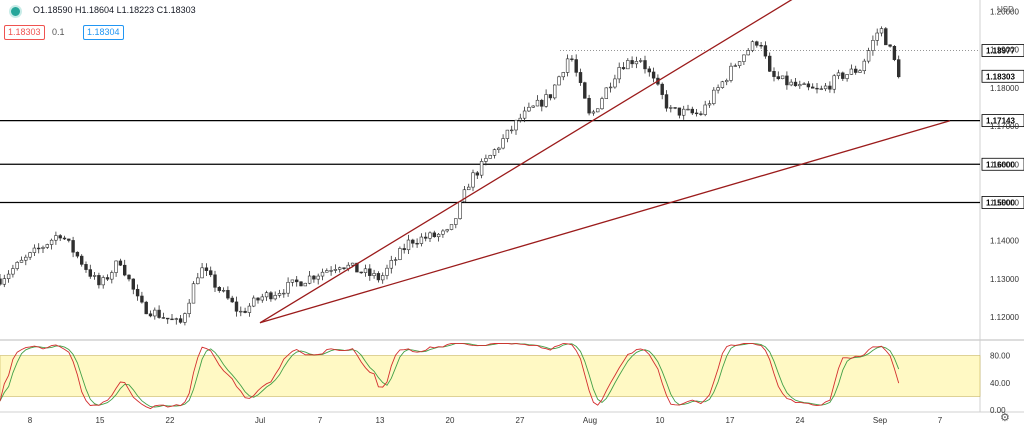 Image resolution: width=1024 pixels, height=427 pixels. Describe the element at coordinates (660, 420) in the screenshot. I see `time-tick-label: 10` at that location.